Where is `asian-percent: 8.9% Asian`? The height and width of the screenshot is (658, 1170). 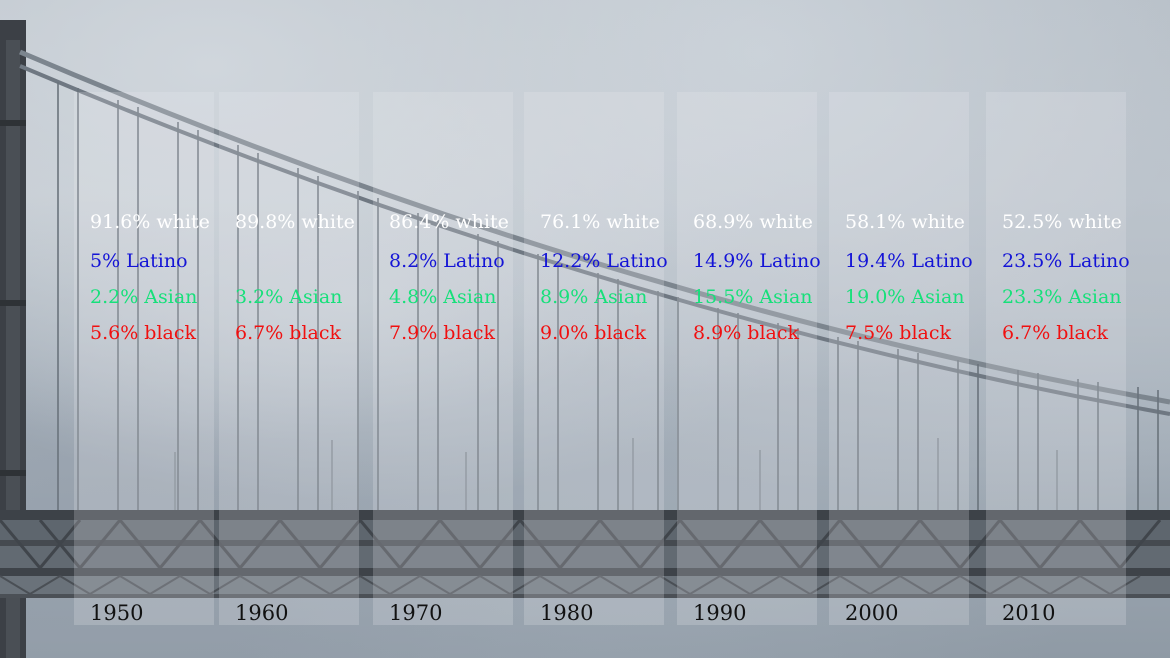
asian-percent: 8.9% Asian is located at coordinates (594, 297).